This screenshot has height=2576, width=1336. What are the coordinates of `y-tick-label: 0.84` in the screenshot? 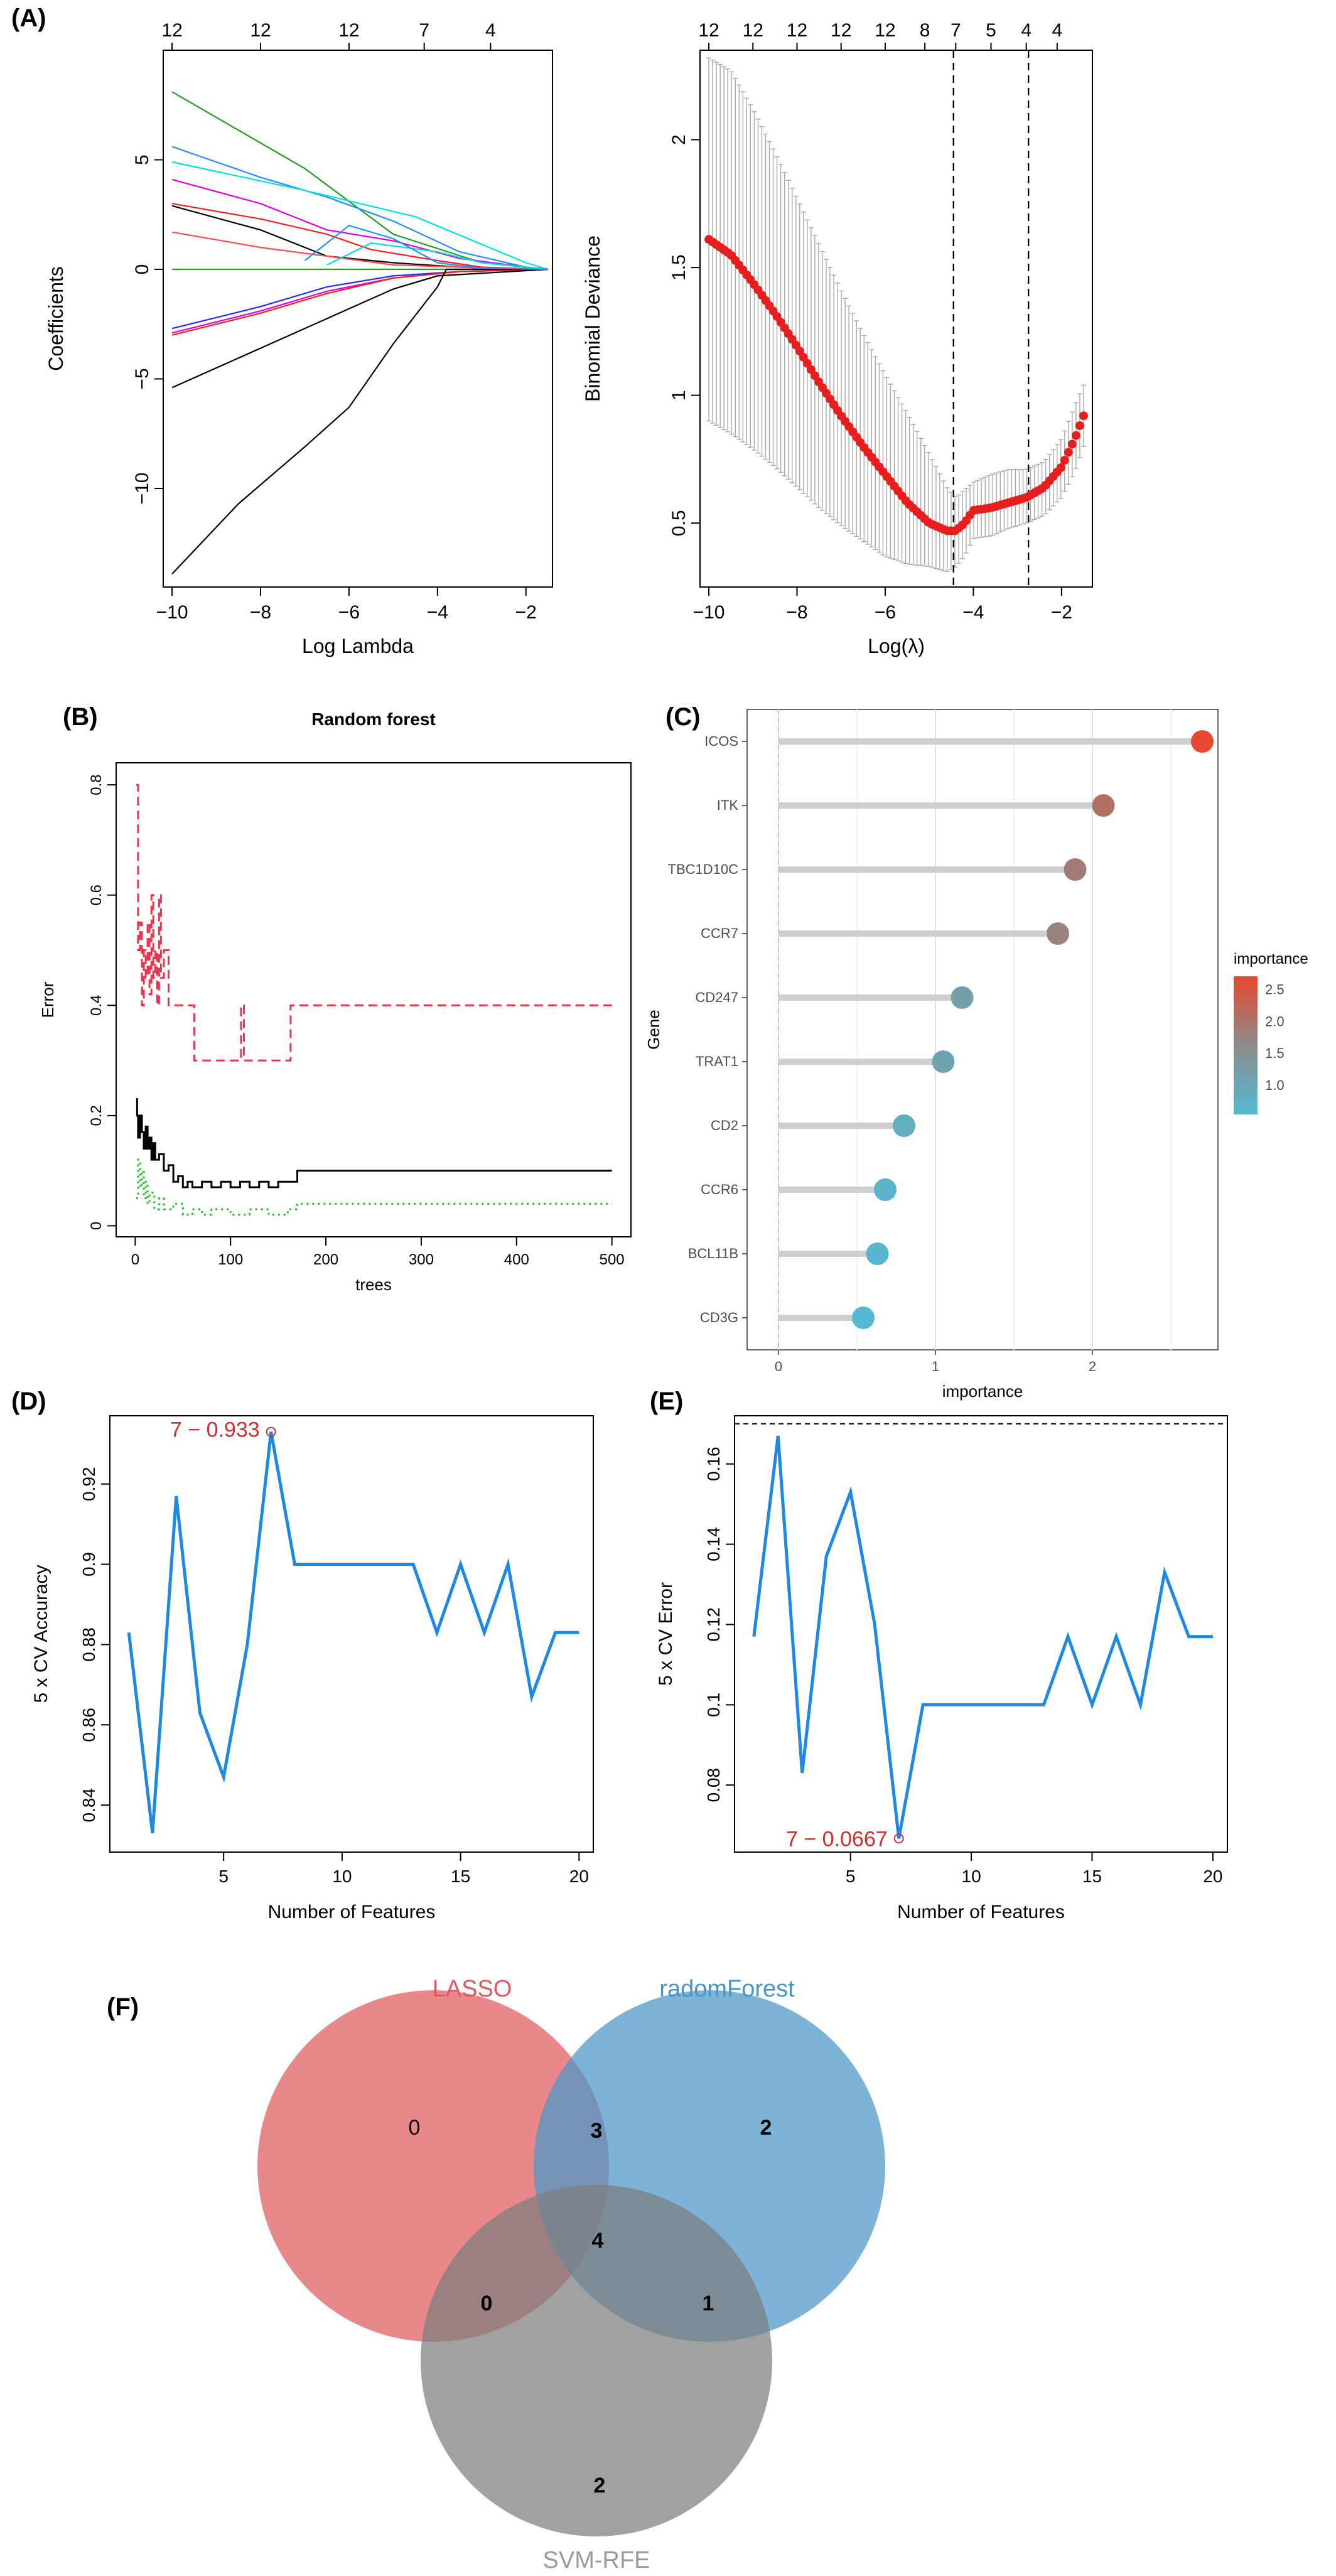 It's located at (89, 1805).